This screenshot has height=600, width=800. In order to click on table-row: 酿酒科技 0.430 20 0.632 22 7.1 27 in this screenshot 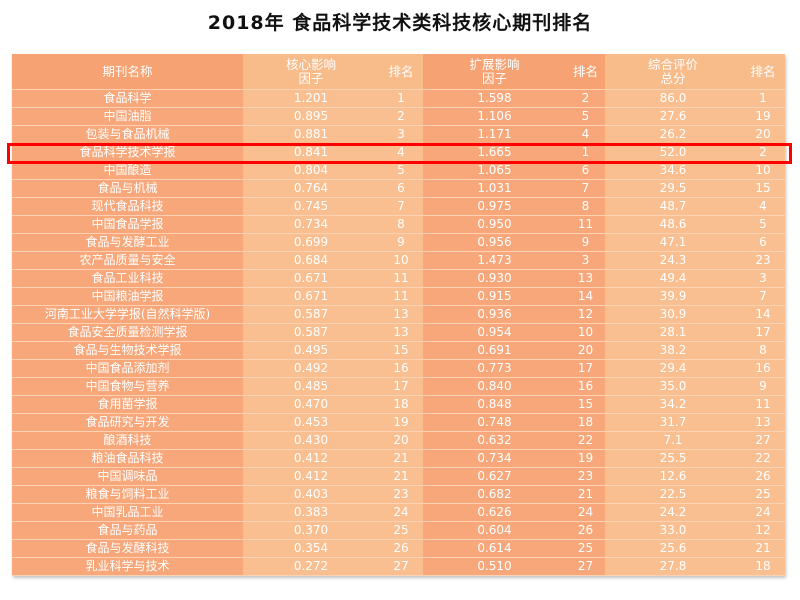, I will do `click(398, 440)`.